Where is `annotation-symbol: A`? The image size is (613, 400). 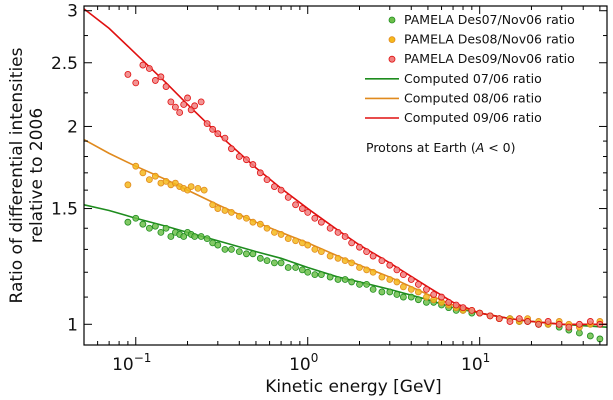
annotation-symbol: A is located at coordinates (480, 147).